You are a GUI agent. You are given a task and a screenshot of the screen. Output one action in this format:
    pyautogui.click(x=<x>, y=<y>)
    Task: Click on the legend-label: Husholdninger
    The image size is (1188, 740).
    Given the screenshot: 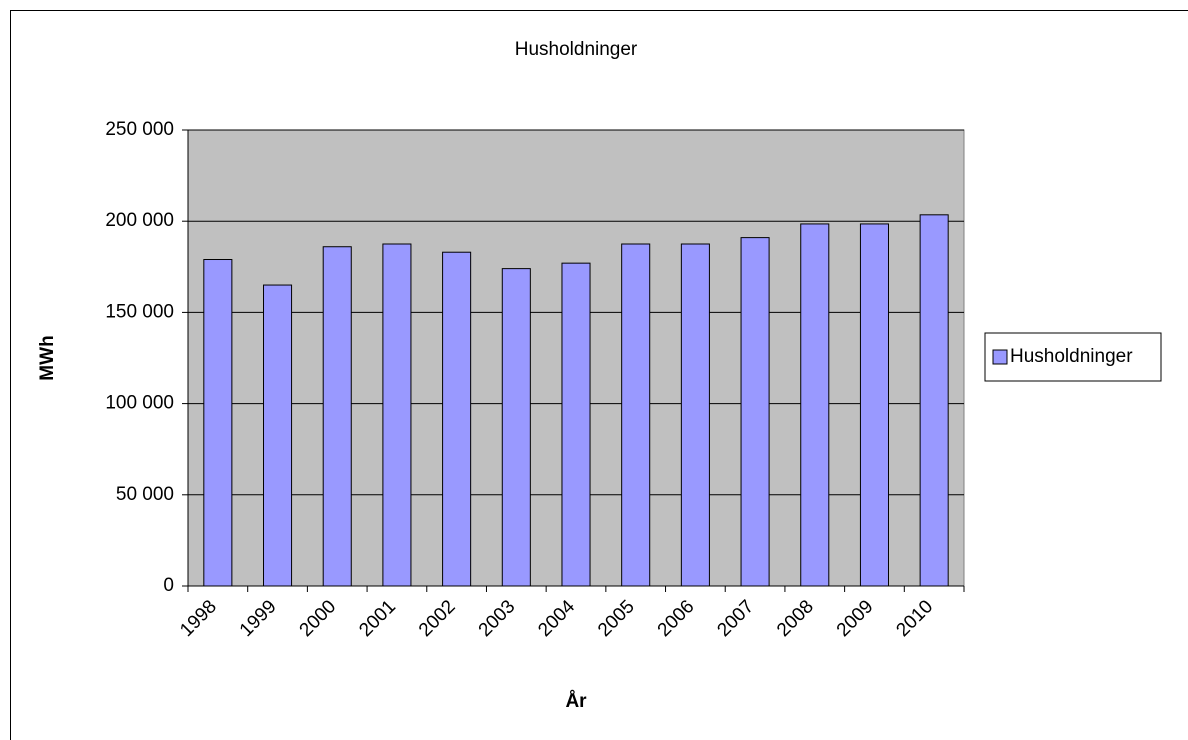 What is the action you would take?
    pyautogui.click(x=1071, y=356)
    